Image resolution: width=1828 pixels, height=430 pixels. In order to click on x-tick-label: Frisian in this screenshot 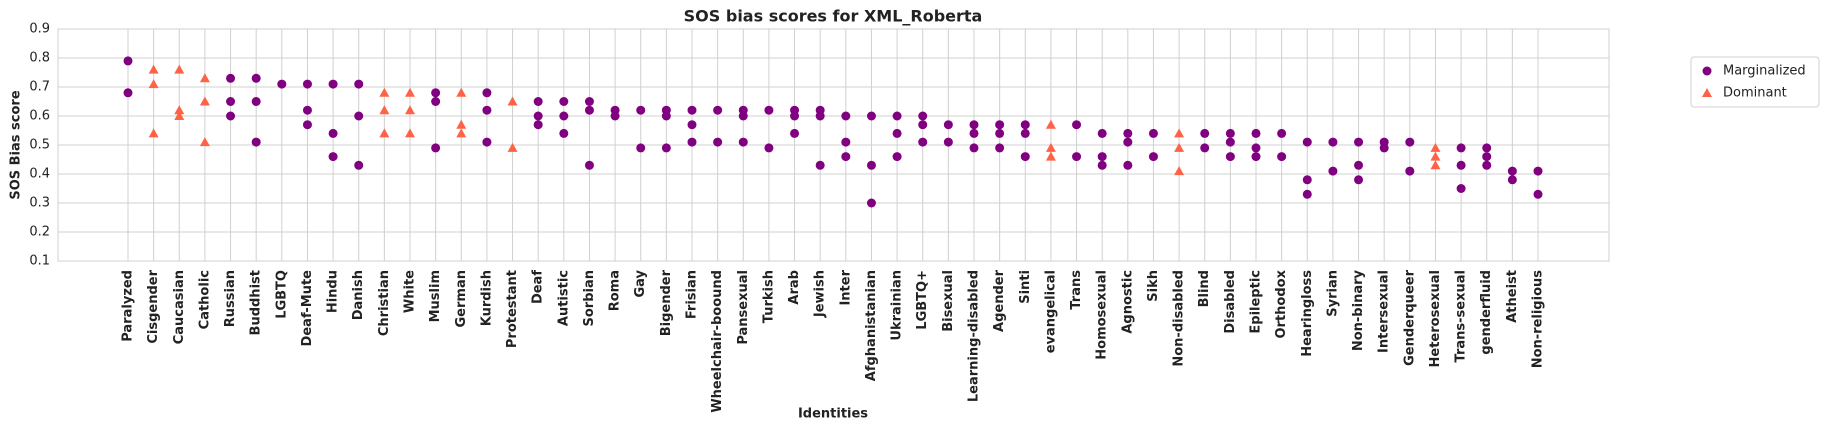, I will do `click(692, 294)`.